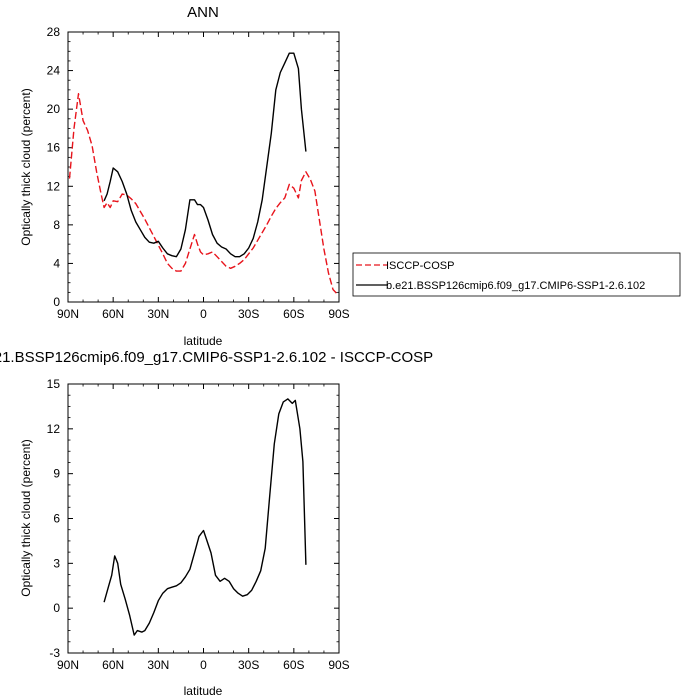 This screenshot has width=700, height=700. What do you see at coordinates (203, 691) in the screenshot?
I see `bottom-chart-x-axis-label: latitude` at bounding box center [203, 691].